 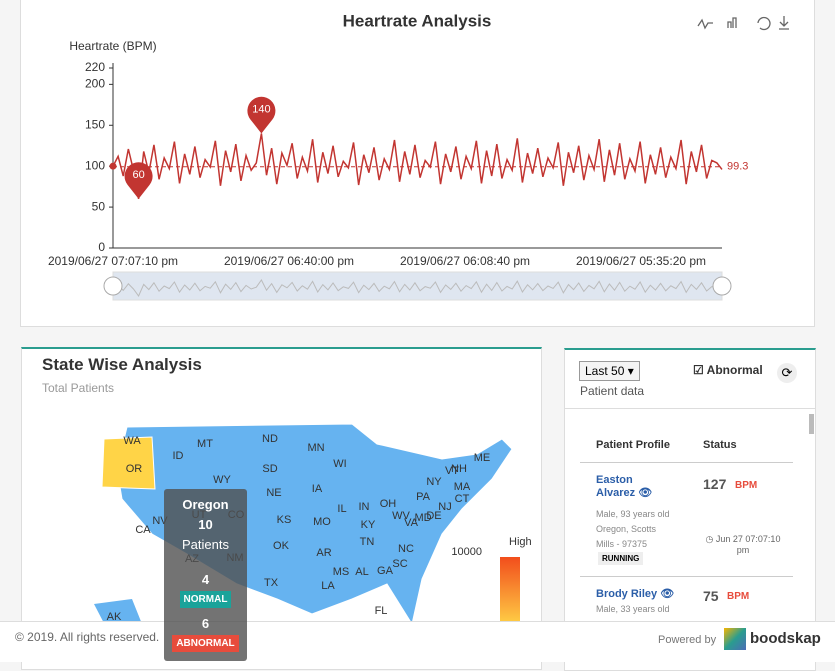 I want to click on state-label: GA, so click(x=385, y=571).